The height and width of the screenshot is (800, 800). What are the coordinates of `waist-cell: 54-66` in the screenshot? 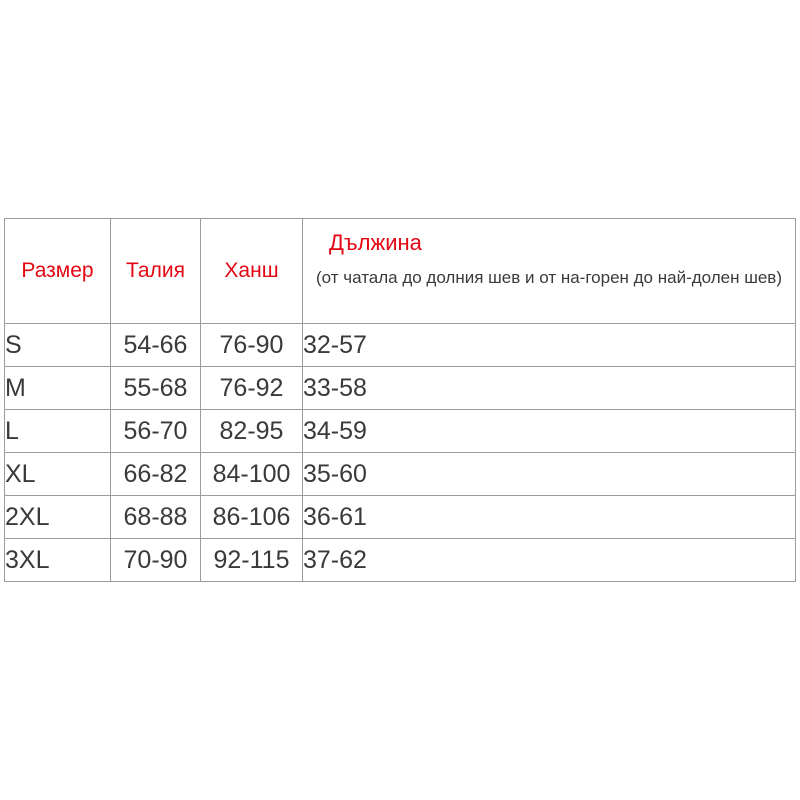 It's located at (155, 345).